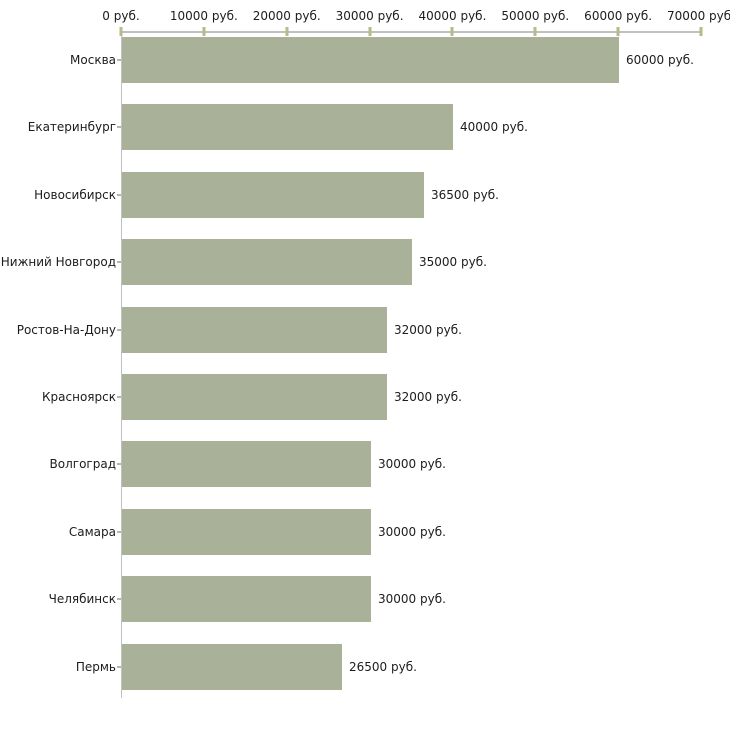  I want to click on bar-value-label: 40000 руб., so click(494, 127).